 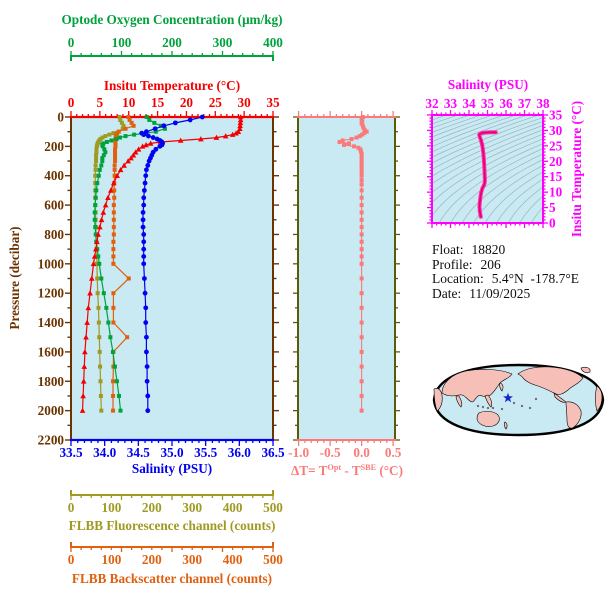 What do you see at coordinates (14, 278) in the screenshot?
I see `pressure-axis-title: Pressure (decibar)` at bounding box center [14, 278].